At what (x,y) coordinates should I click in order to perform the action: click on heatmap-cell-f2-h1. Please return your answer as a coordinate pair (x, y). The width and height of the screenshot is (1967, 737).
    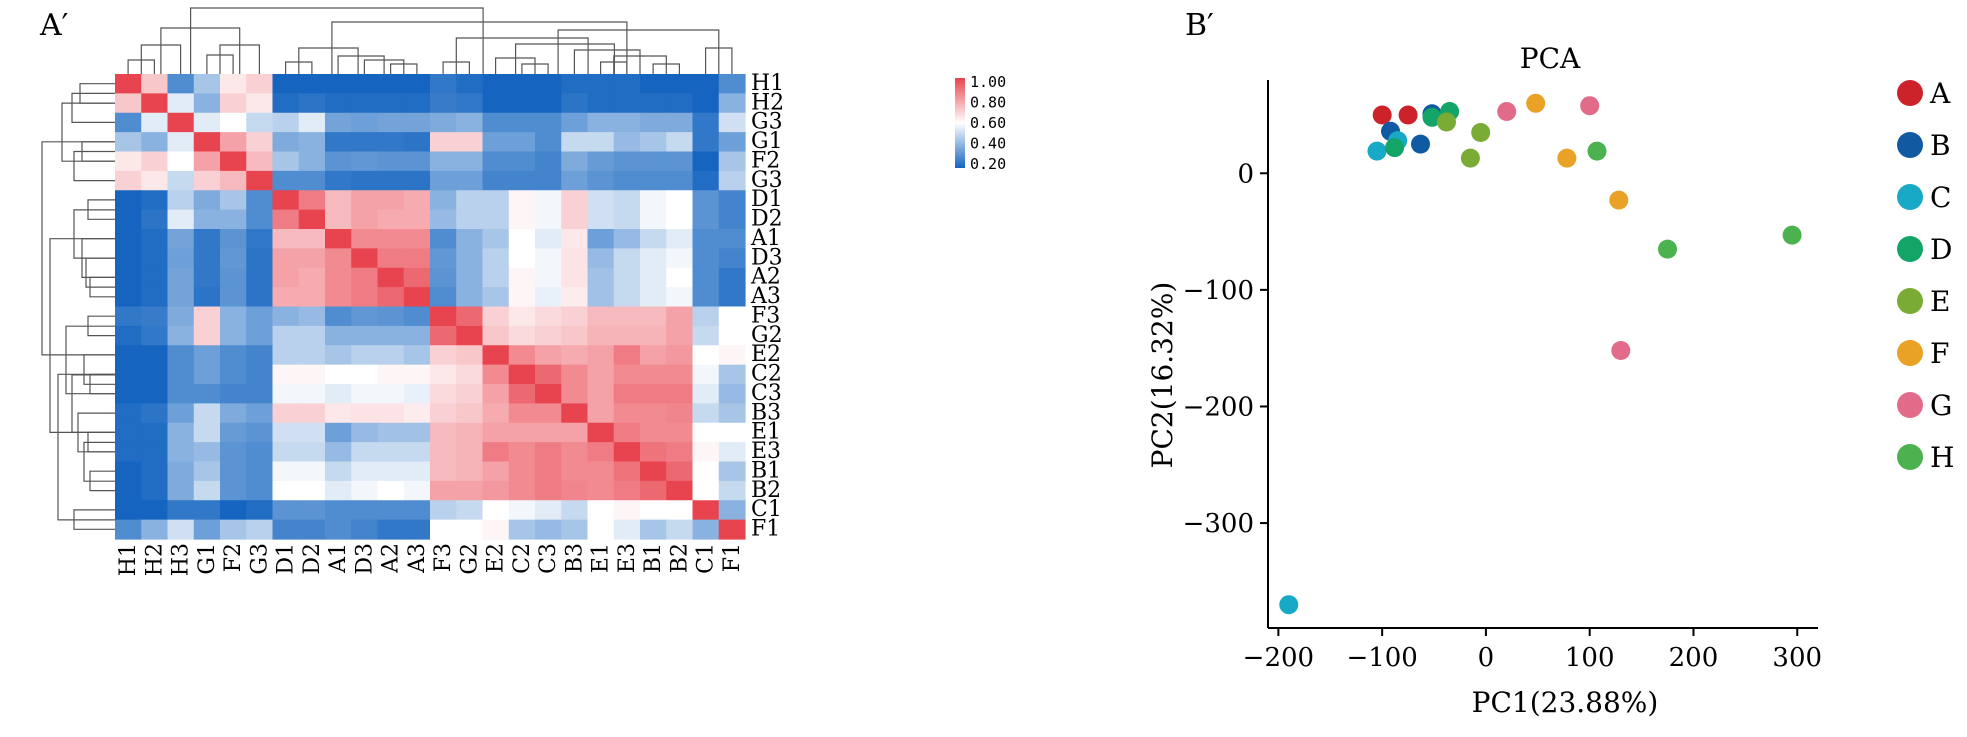
    Looking at the image, I should click on (128, 161).